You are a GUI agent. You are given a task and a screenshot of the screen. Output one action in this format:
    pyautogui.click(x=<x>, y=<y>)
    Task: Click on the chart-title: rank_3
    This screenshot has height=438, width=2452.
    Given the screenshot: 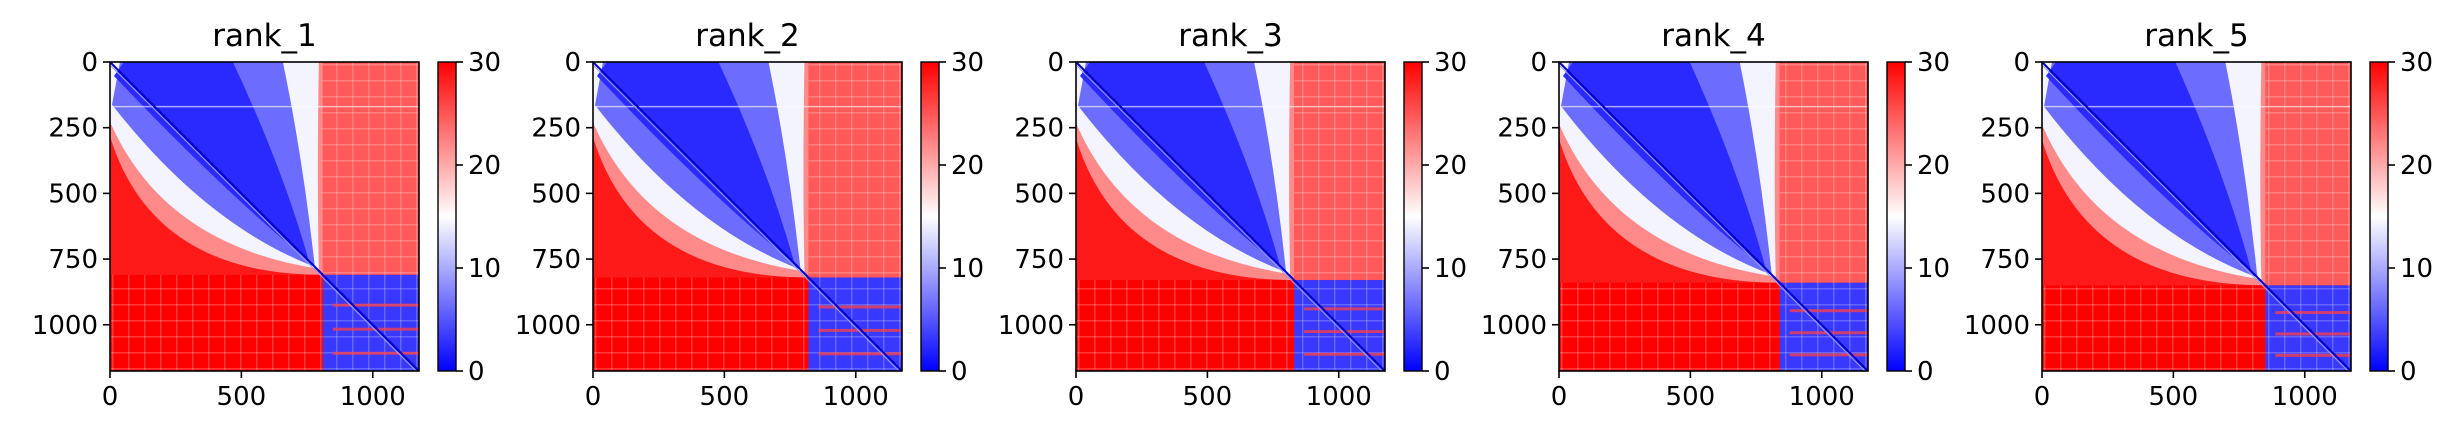 What is the action you would take?
    pyautogui.click(x=1230, y=36)
    